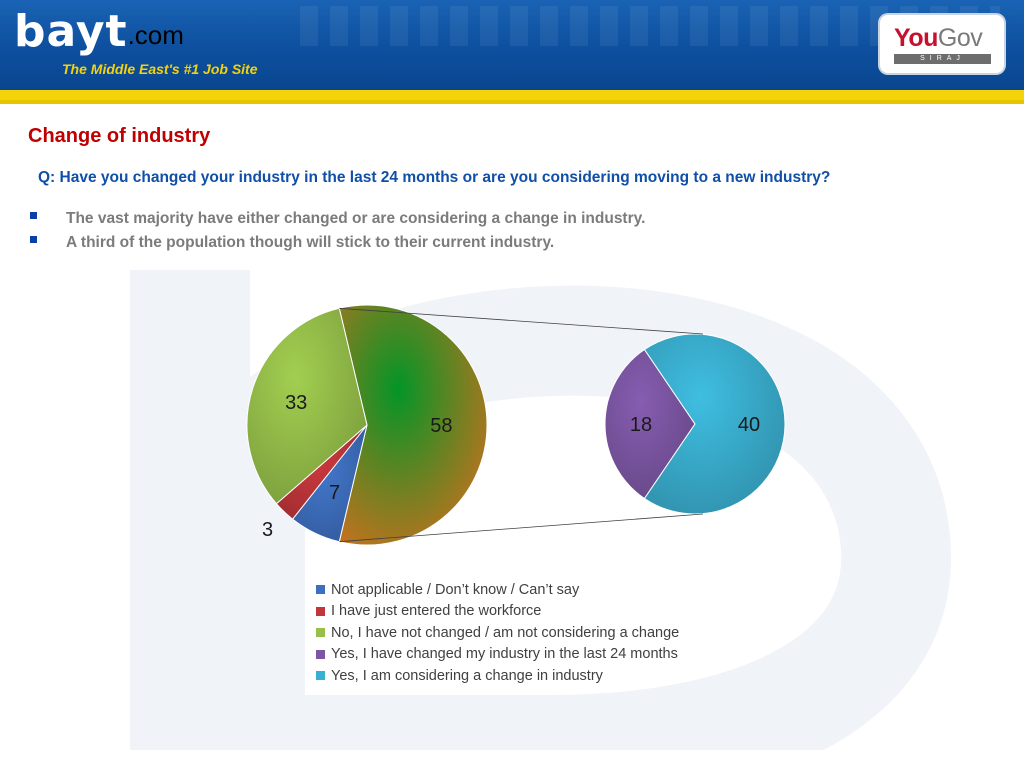  What do you see at coordinates (441, 426) in the screenshot?
I see `data-label-yes-changed-or-considering: 58` at bounding box center [441, 426].